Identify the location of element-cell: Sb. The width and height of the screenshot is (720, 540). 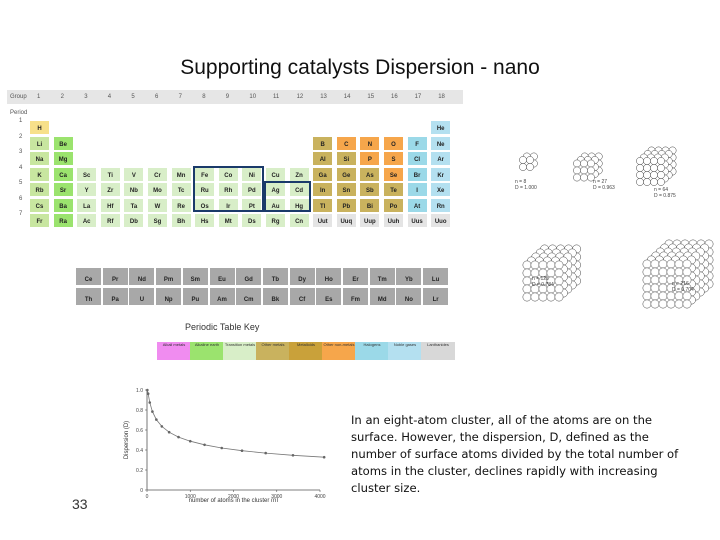
(370, 189).